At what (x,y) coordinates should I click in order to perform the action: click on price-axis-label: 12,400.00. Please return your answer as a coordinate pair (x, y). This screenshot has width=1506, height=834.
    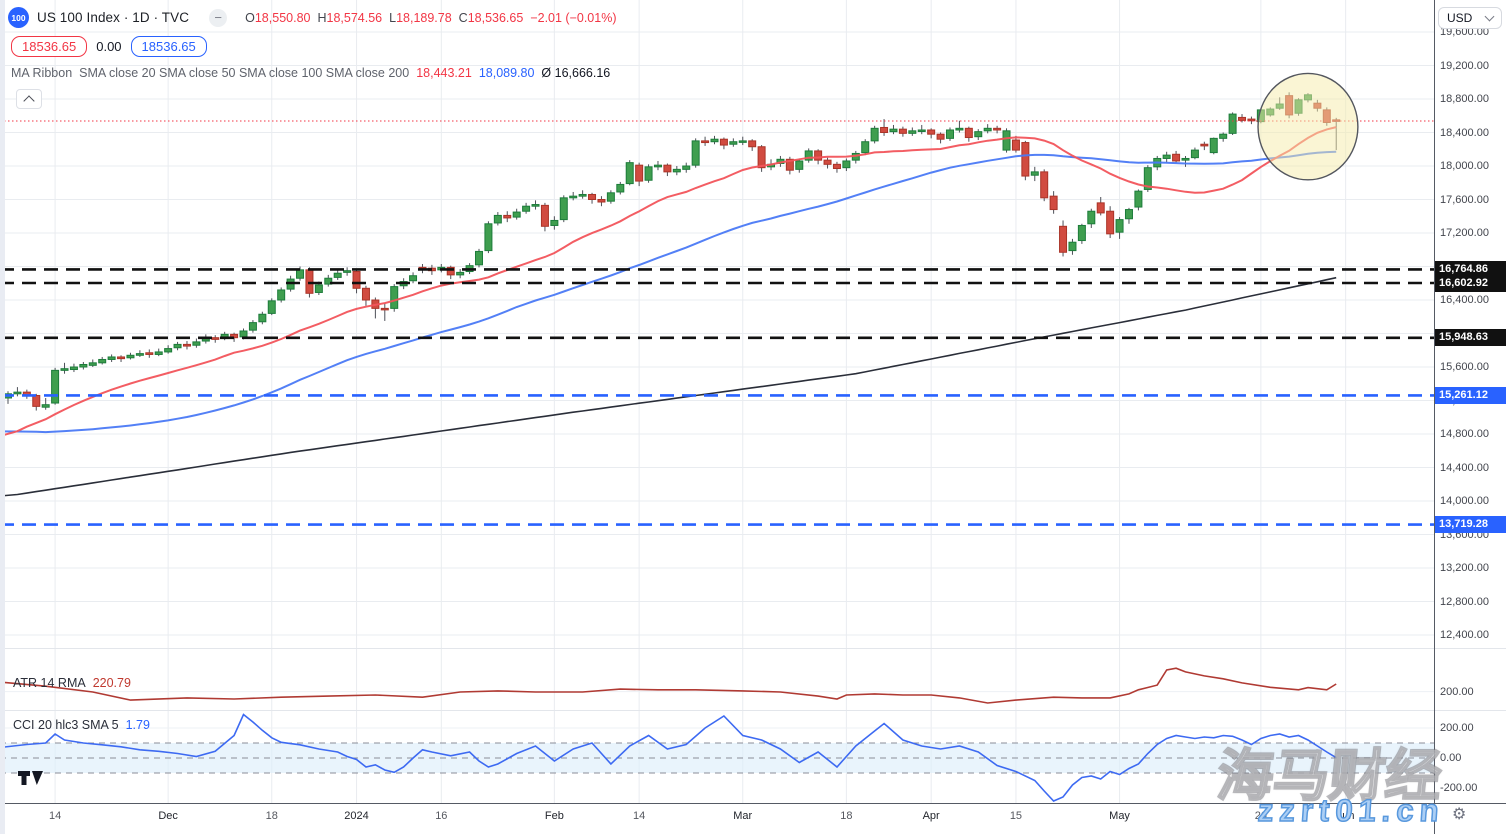
    Looking at the image, I should click on (1464, 635).